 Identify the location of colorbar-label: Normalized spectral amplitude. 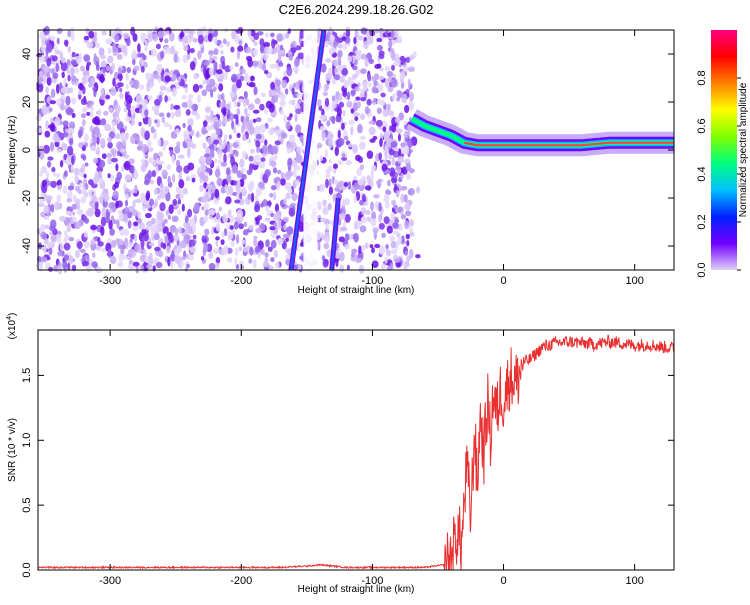
(743, 149).